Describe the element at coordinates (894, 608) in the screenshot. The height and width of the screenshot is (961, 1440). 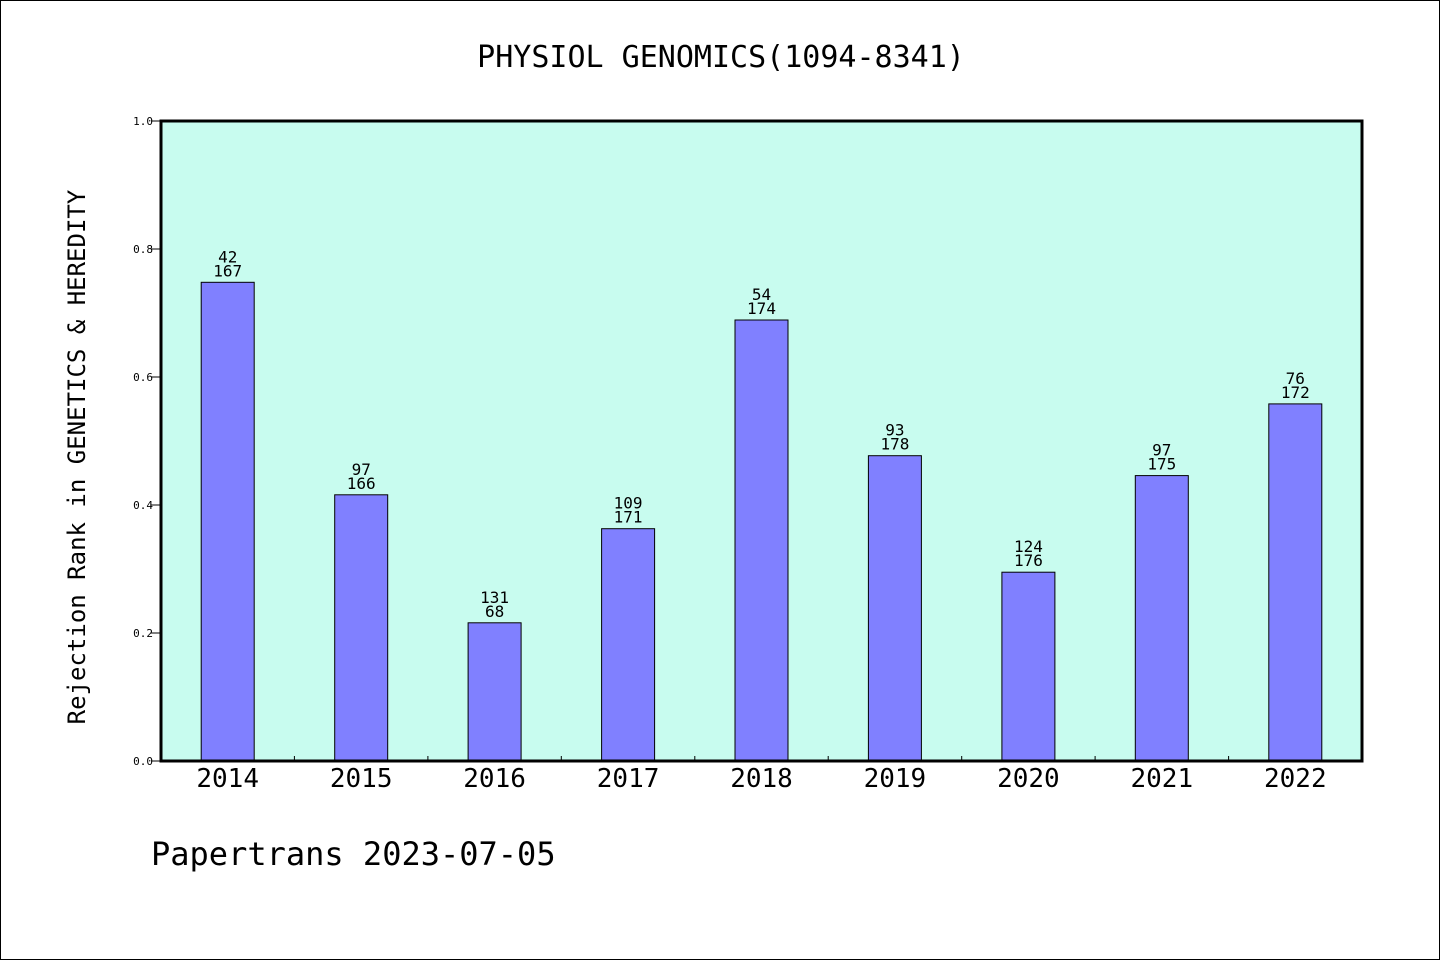
I see `bar-2019` at that location.